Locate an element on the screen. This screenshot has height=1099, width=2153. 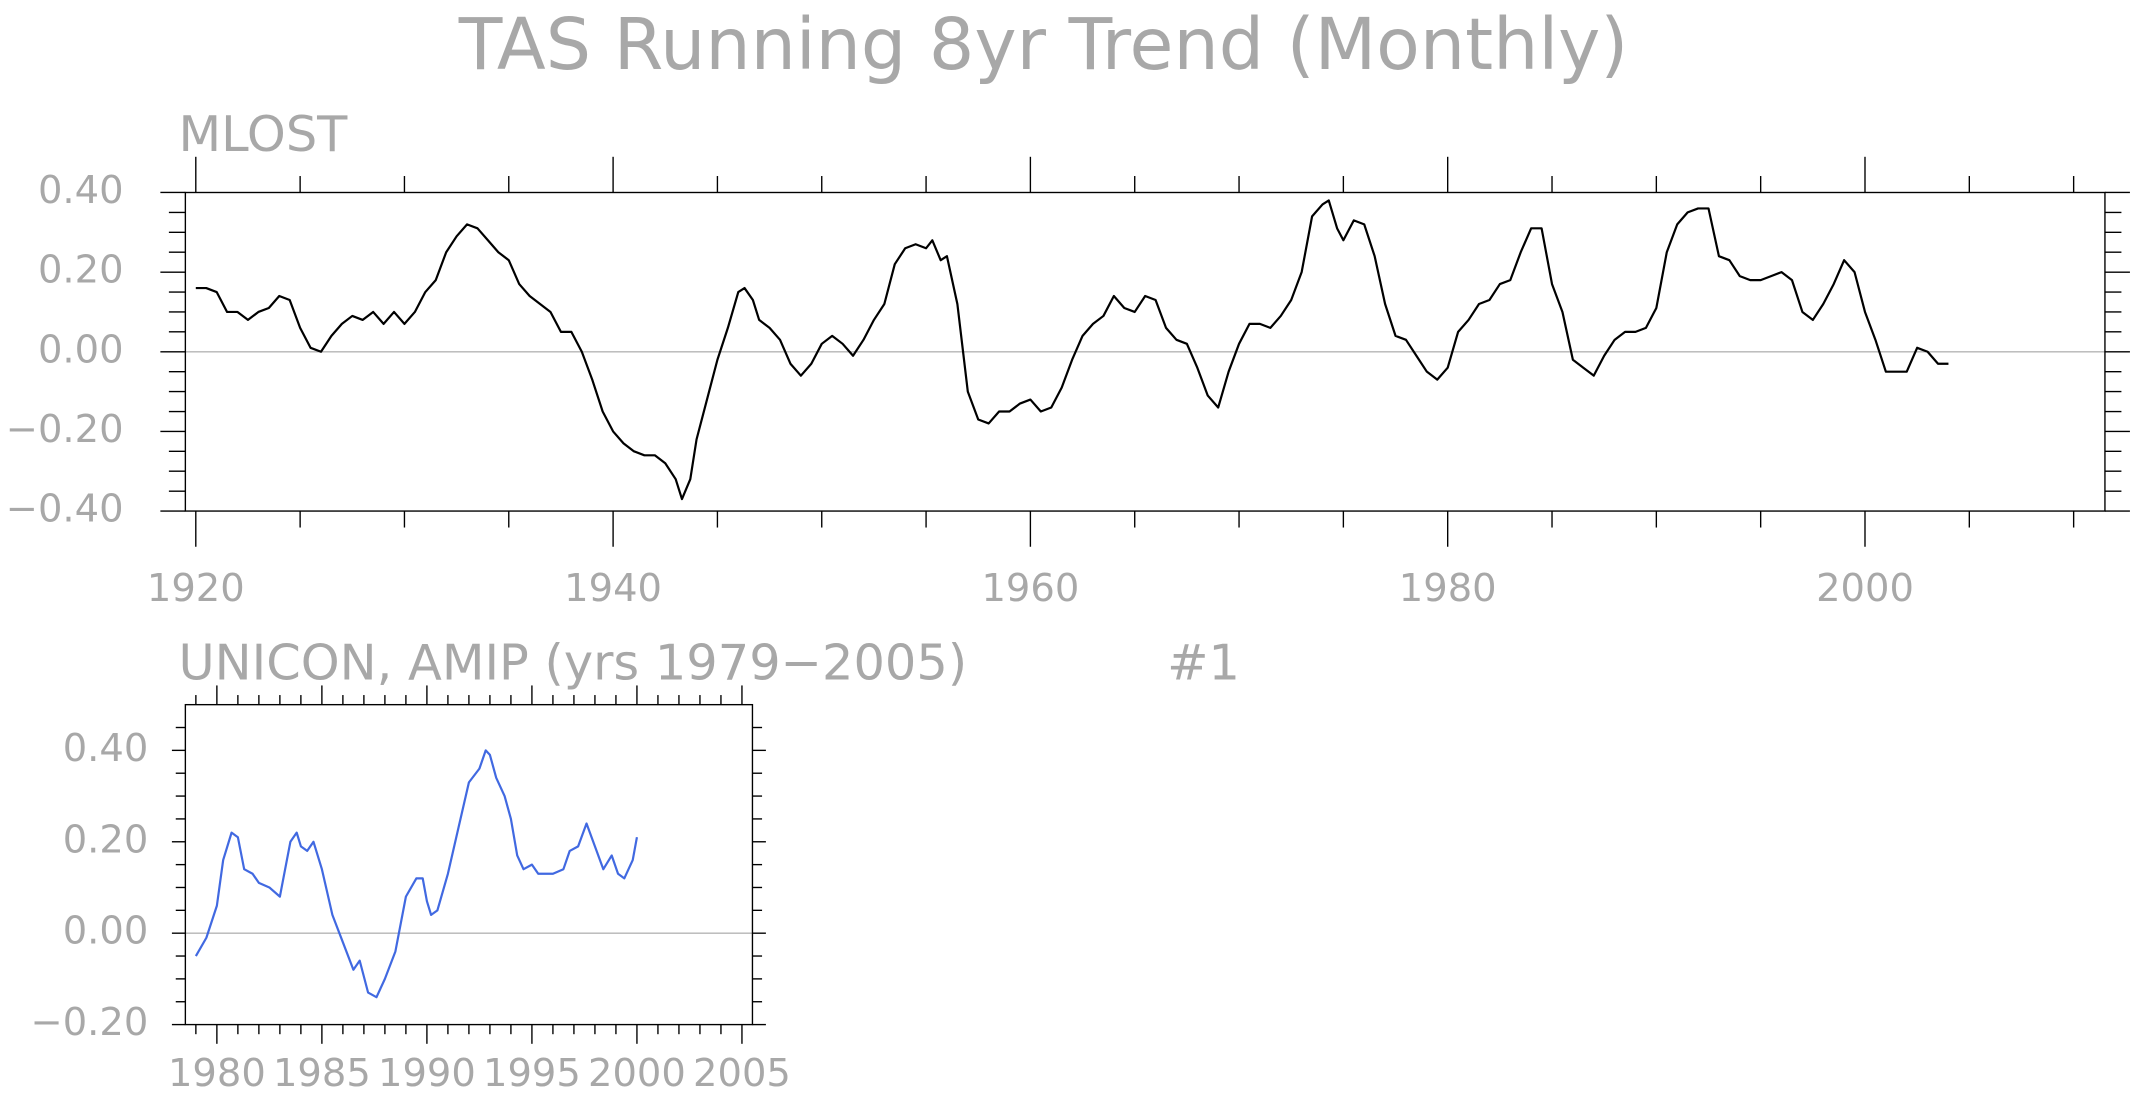
data-line is located at coordinates (416, 874).